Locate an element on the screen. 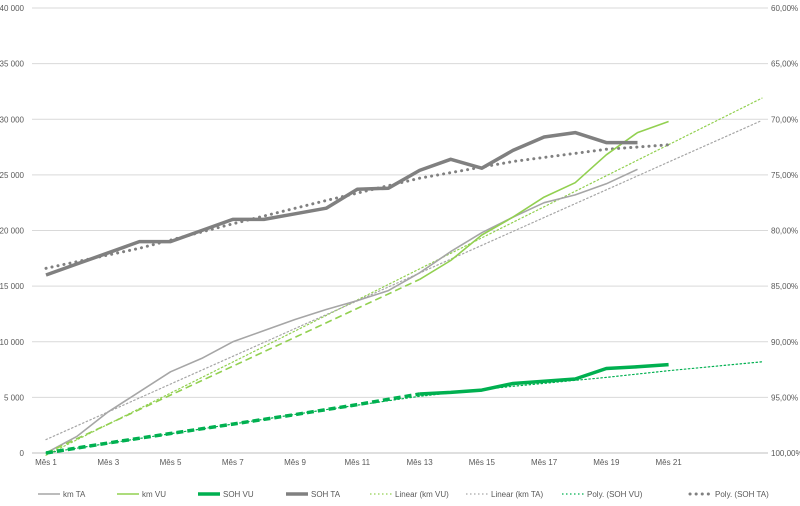 The height and width of the screenshot is (506, 800). y-left-tick-label: 15 000 is located at coordinates (12, 286).